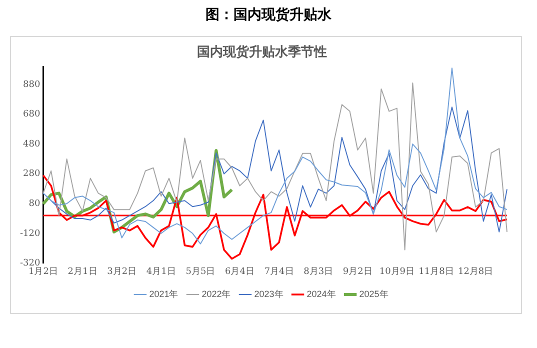 The image size is (537, 348). What do you see at coordinates (373, 293) in the screenshot?
I see `legend-label: 2025年` at bounding box center [373, 293].